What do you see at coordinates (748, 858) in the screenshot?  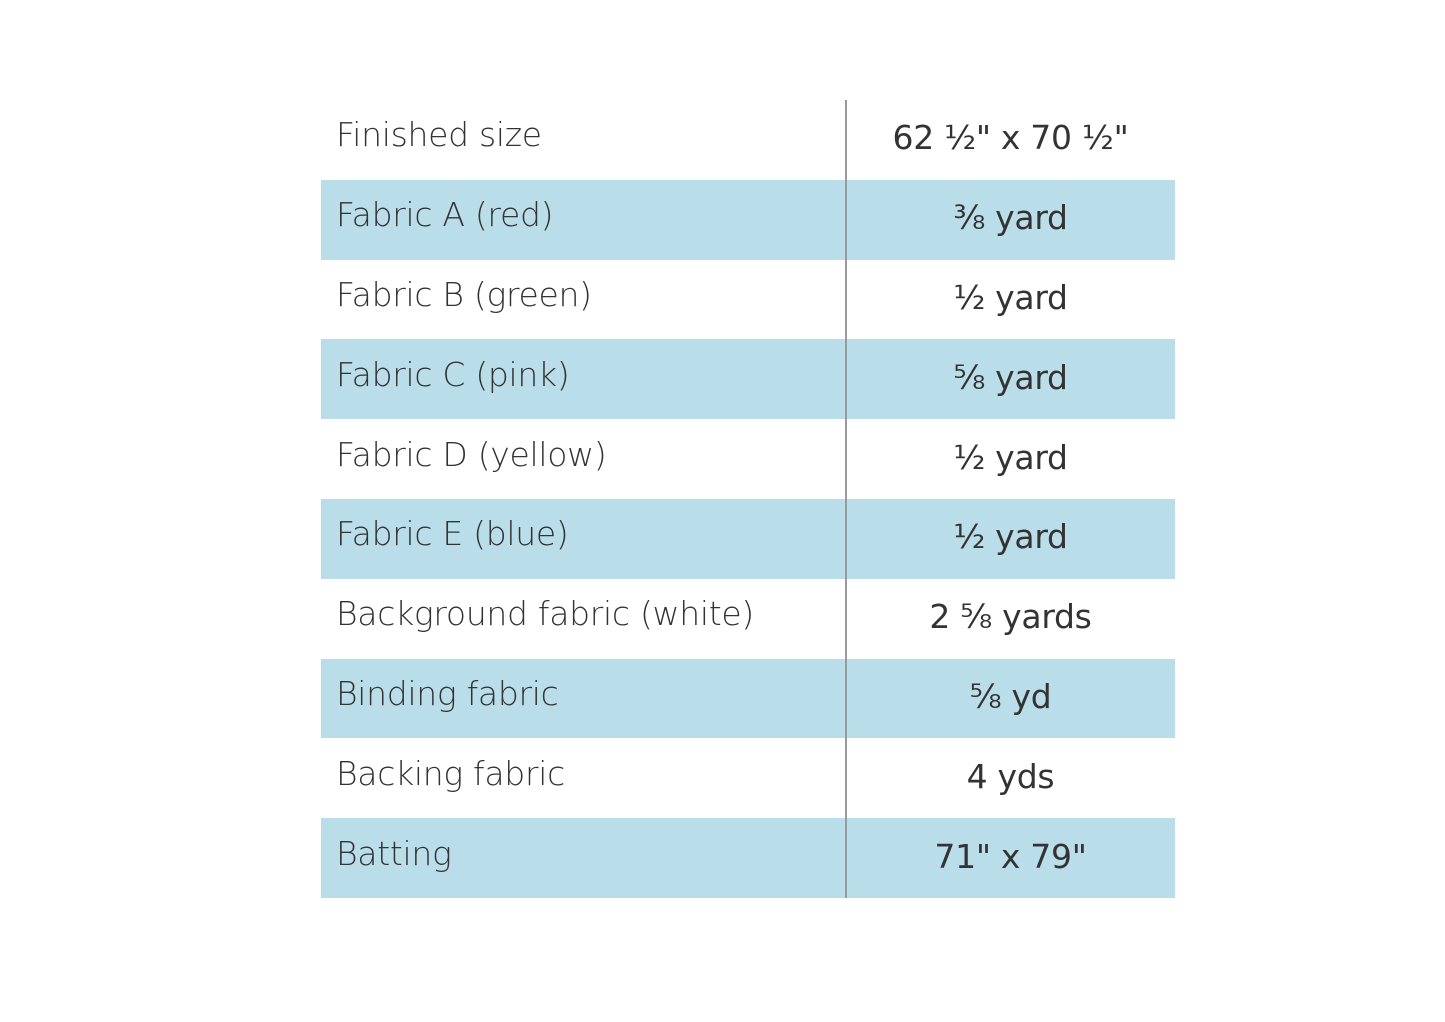 I see `table-row: Batting 71" x 79"` at bounding box center [748, 858].